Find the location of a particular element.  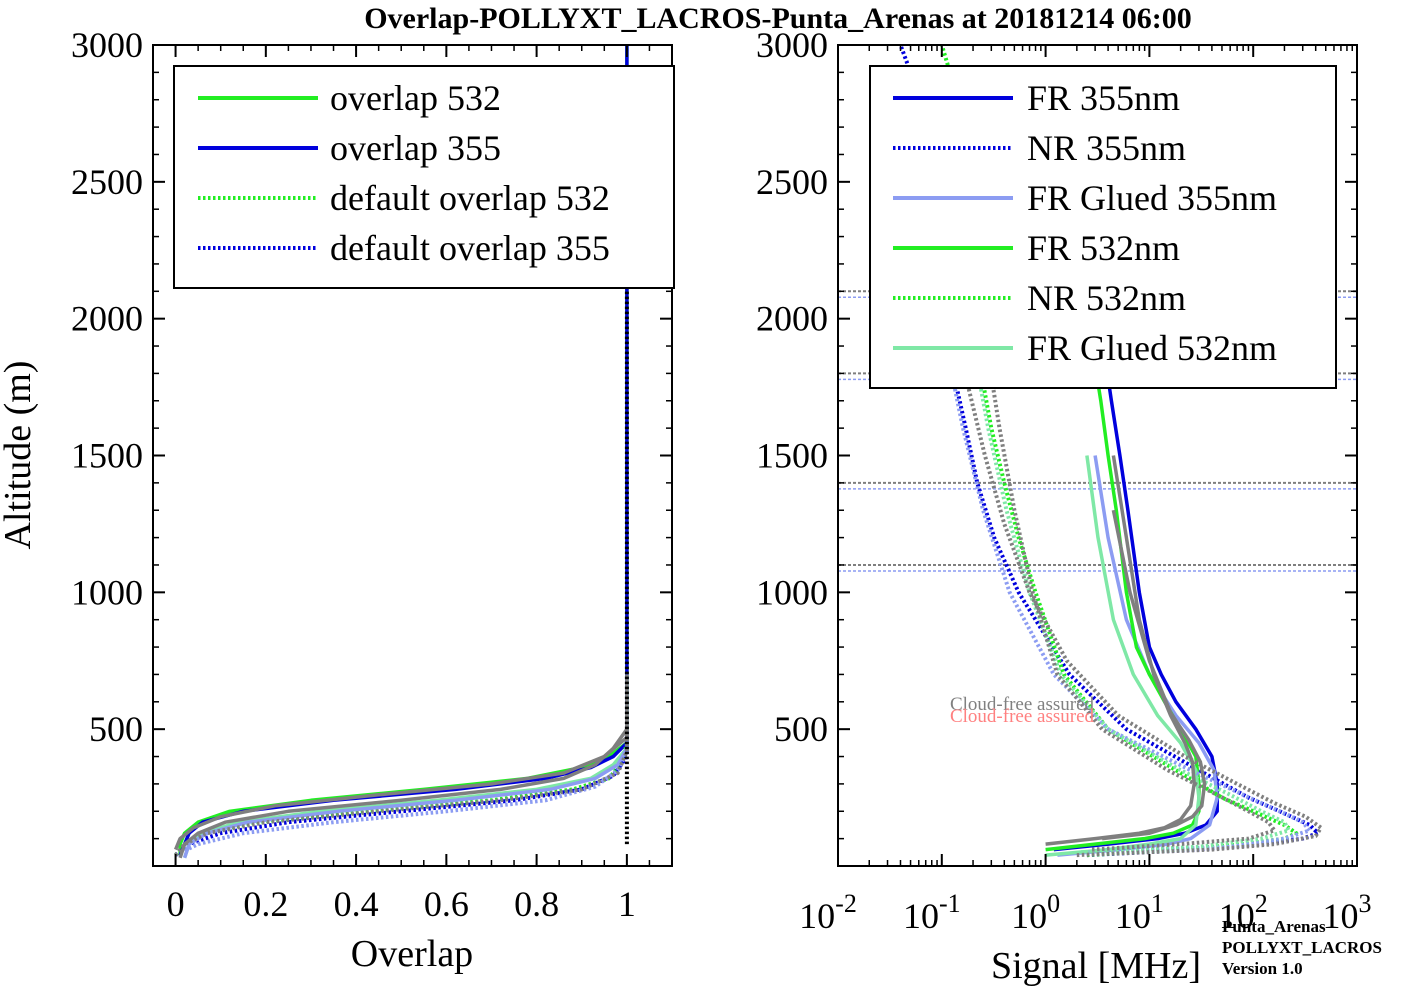

aux-light-blue-6-line is located at coordinates (401, 793).